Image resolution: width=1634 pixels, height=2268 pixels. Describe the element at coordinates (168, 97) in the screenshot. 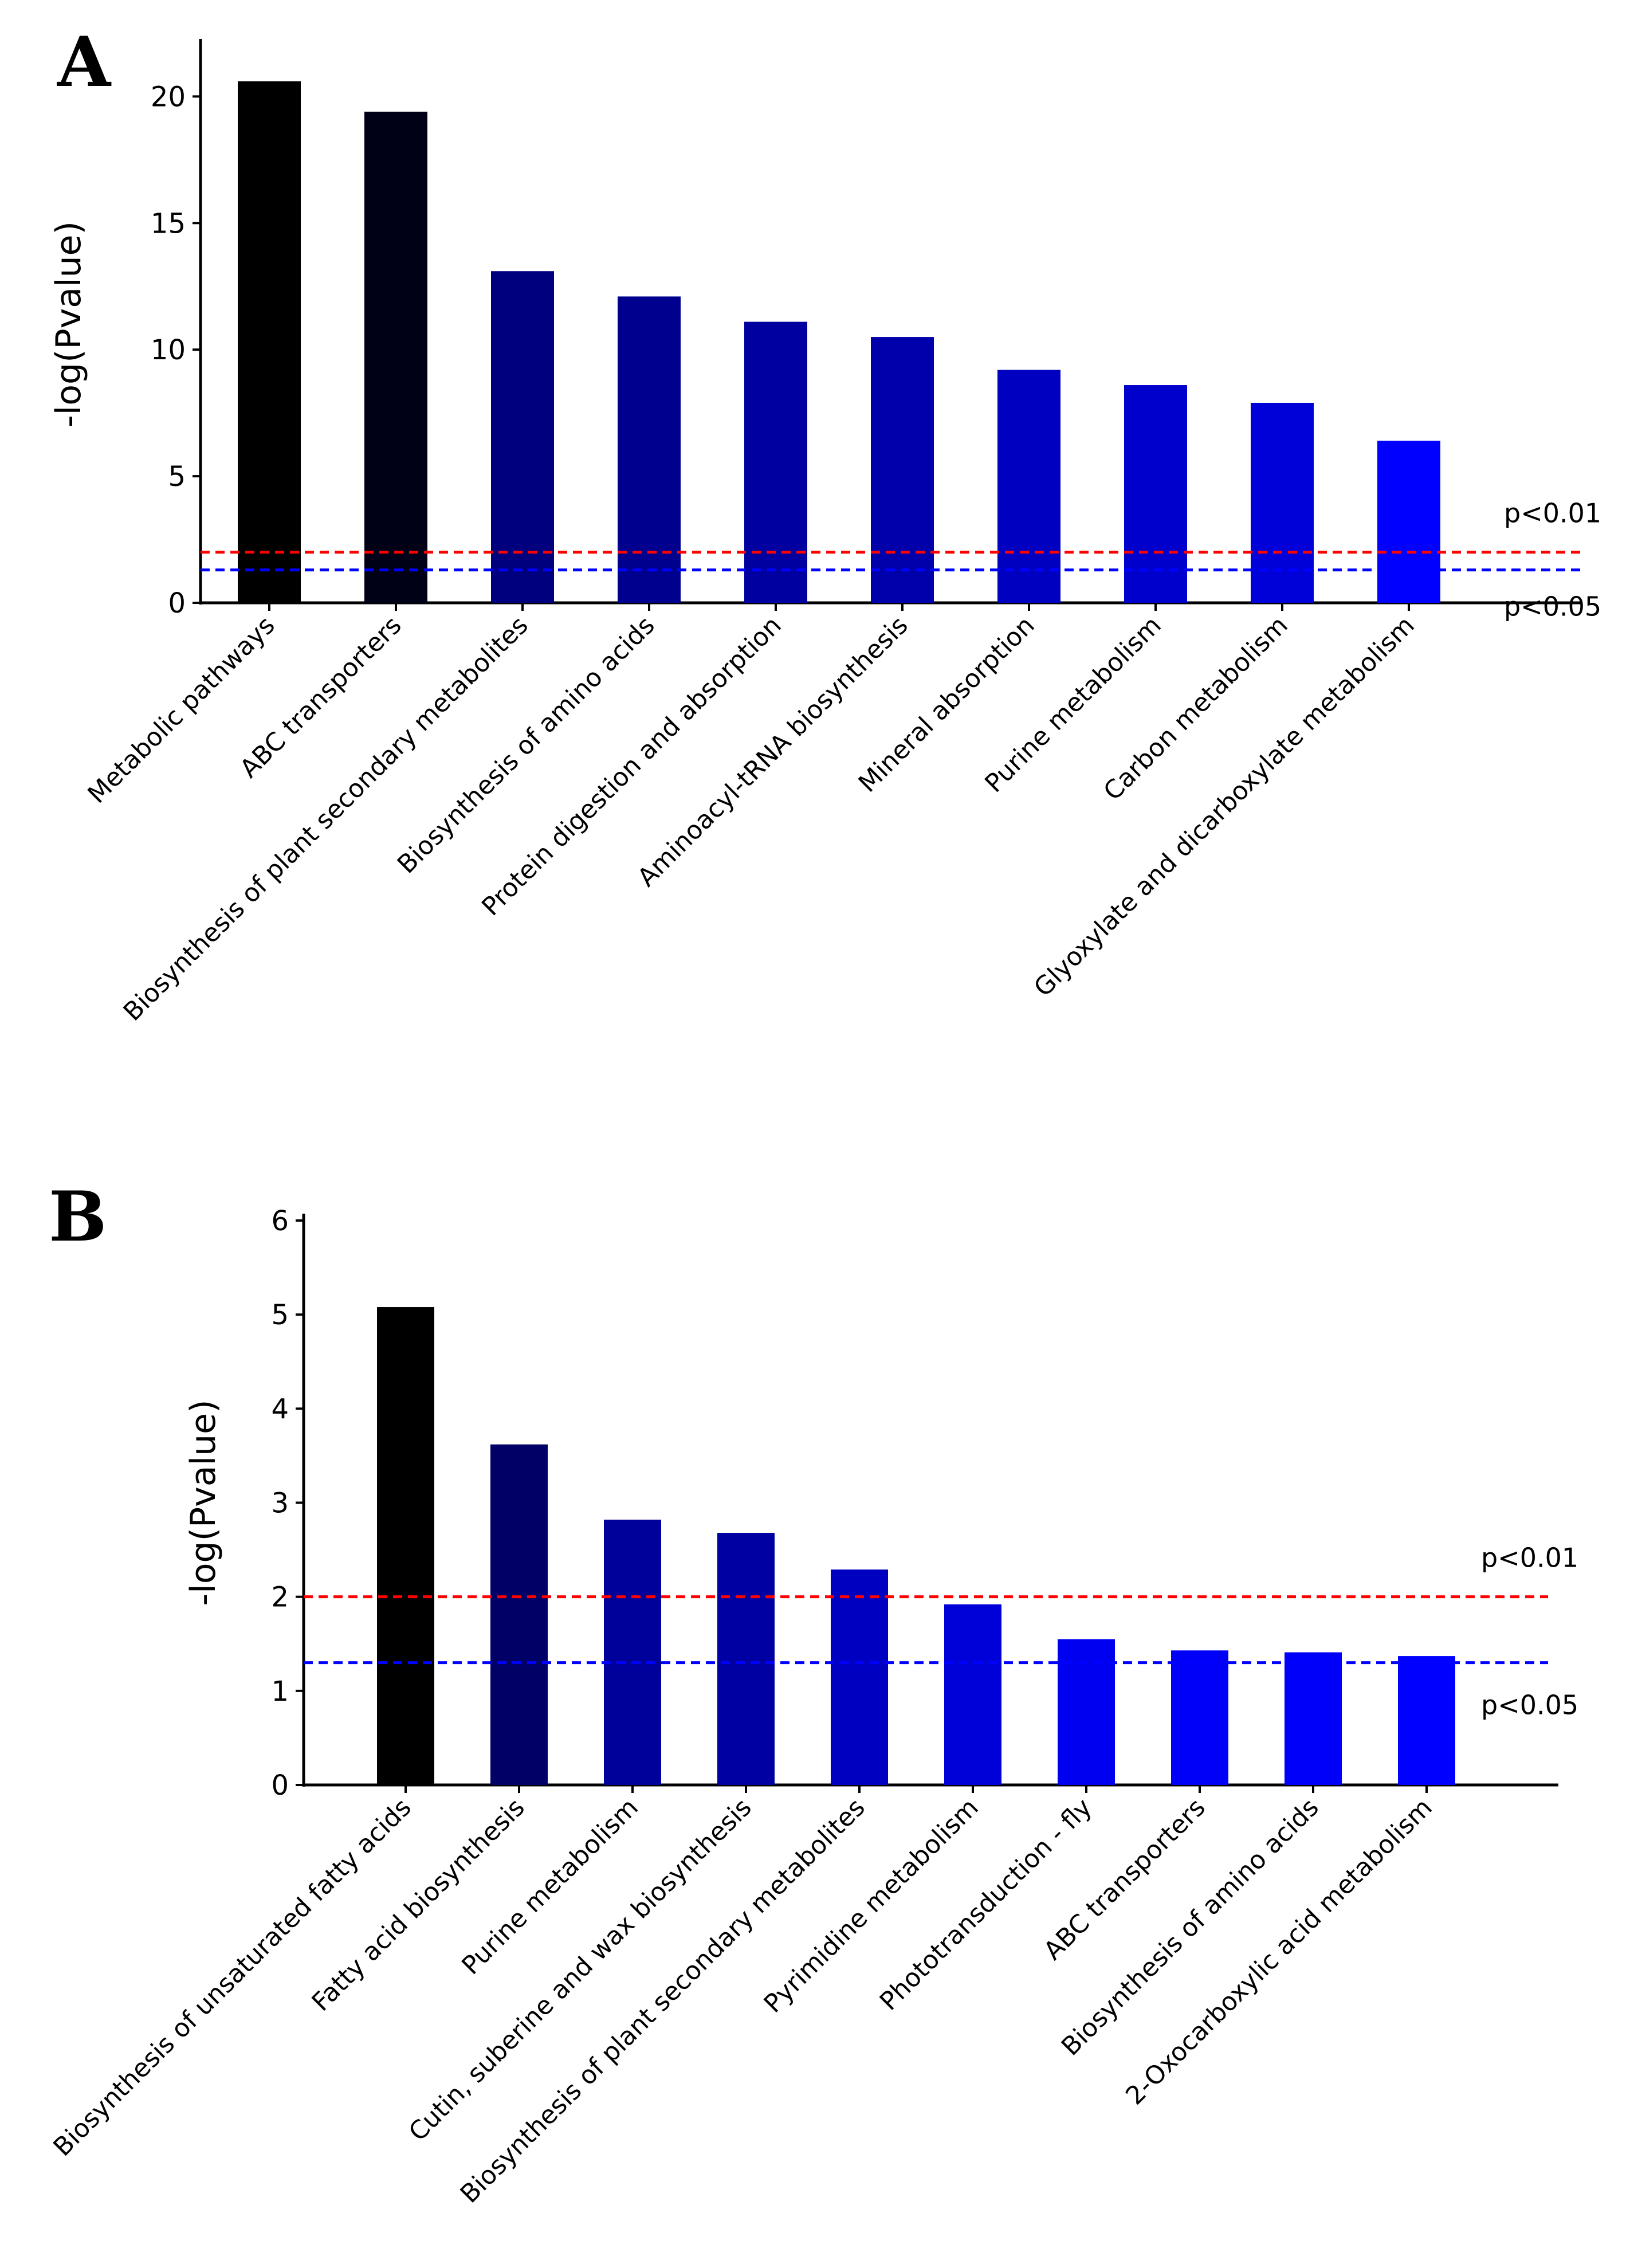

I see `y-tick-label: 20` at that location.